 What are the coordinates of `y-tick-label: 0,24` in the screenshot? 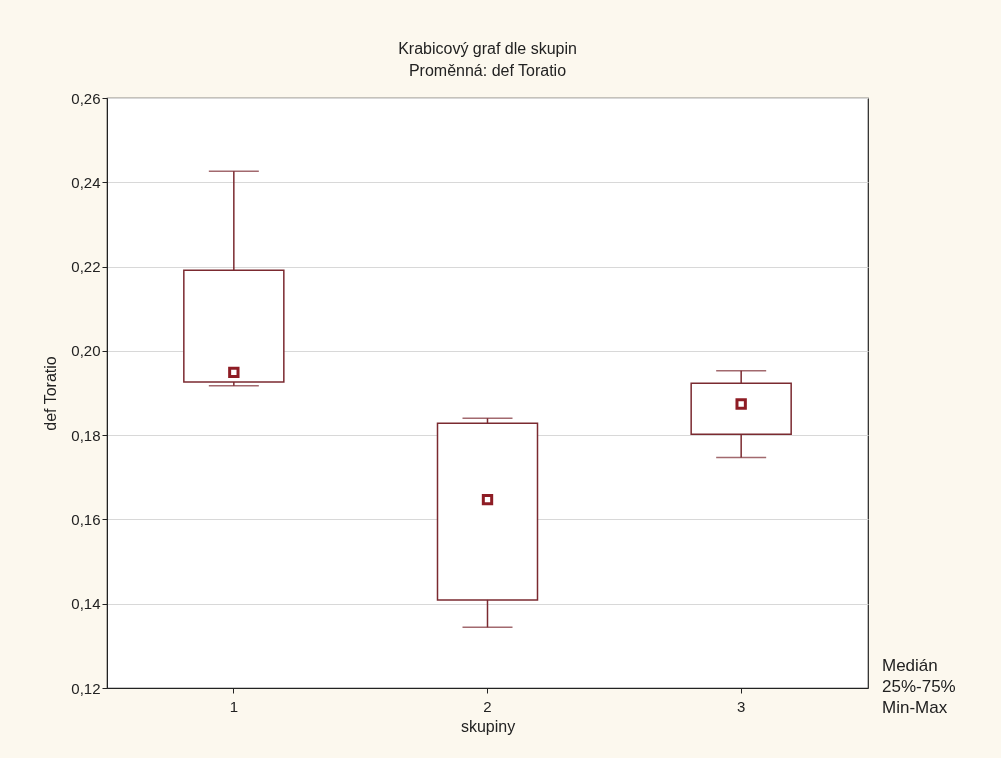 It's located at (86, 182).